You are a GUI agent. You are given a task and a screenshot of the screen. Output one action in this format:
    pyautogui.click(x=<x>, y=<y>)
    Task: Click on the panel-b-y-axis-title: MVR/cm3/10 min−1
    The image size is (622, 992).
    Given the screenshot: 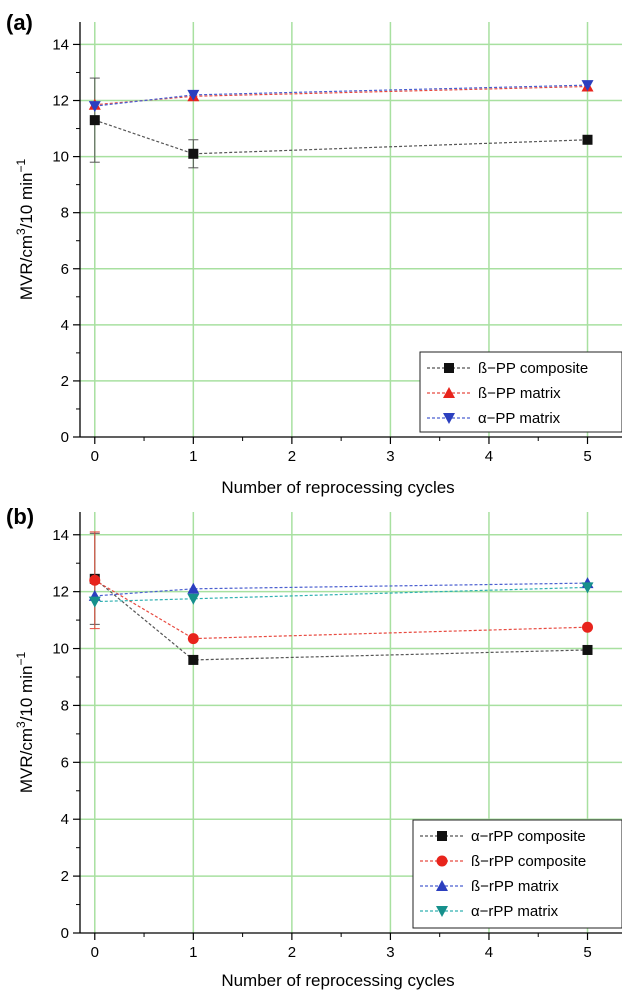 What is the action you would take?
    pyautogui.click(x=25, y=723)
    